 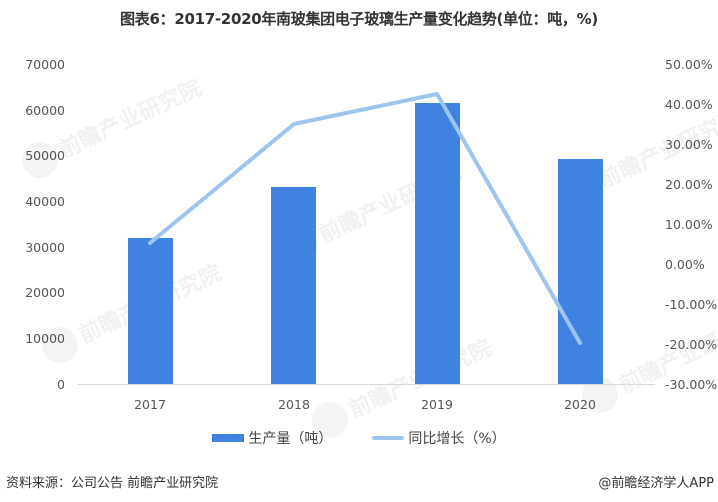 I want to click on svg-text: 10.00%, so click(x=689, y=224).